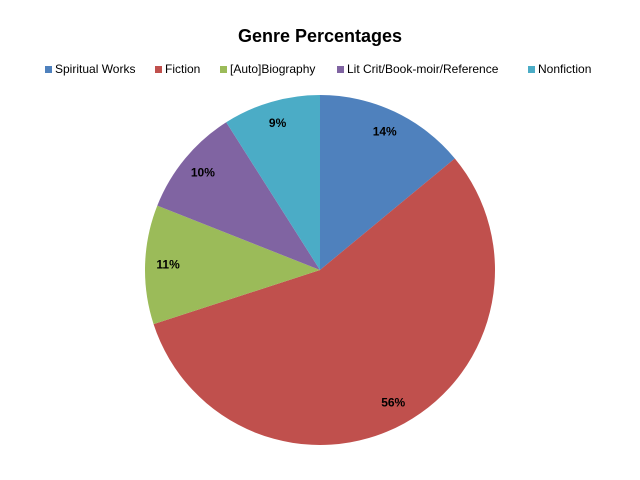  Describe the element at coordinates (564, 69) in the screenshot. I see `legend-label: Nonfiction` at that location.